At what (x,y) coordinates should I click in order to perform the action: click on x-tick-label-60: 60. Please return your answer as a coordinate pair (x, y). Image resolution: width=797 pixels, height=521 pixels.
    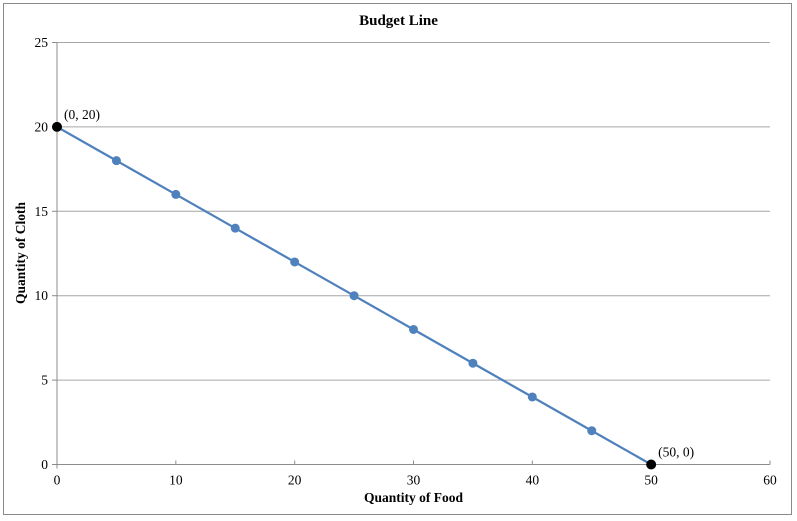
    Looking at the image, I should click on (770, 480).